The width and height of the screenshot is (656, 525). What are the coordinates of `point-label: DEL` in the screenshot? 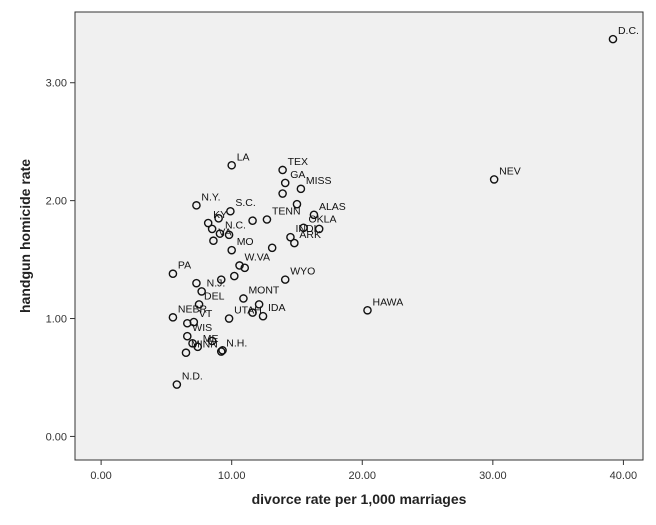 It's located at (214, 296).